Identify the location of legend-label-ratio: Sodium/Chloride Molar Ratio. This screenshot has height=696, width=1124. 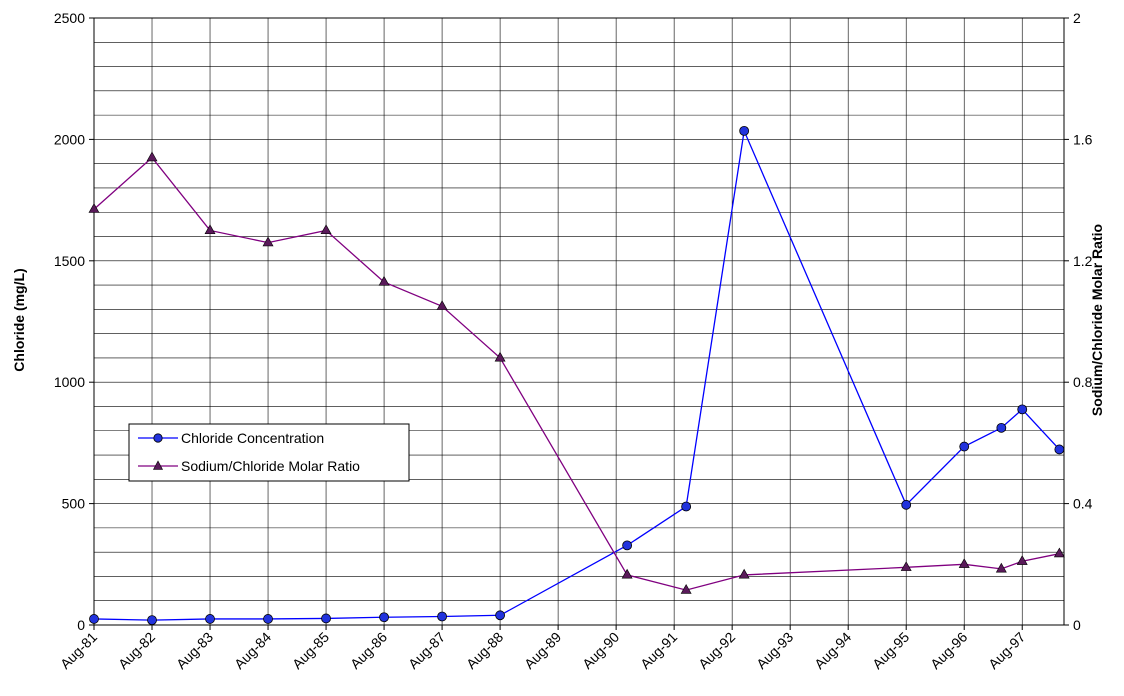
(270, 466).